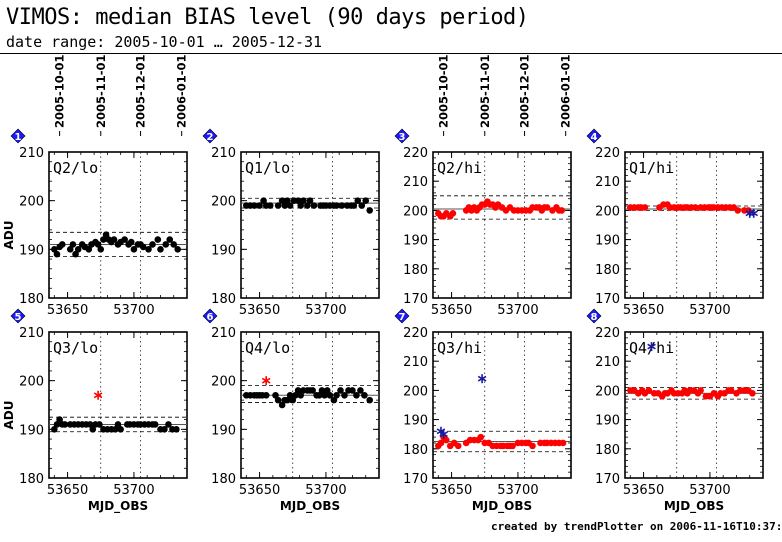 The height and width of the screenshot is (542, 782). What do you see at coordinates (391, 53) in the screenshot?
I see `header-divider` at bounding box center [391, 53].